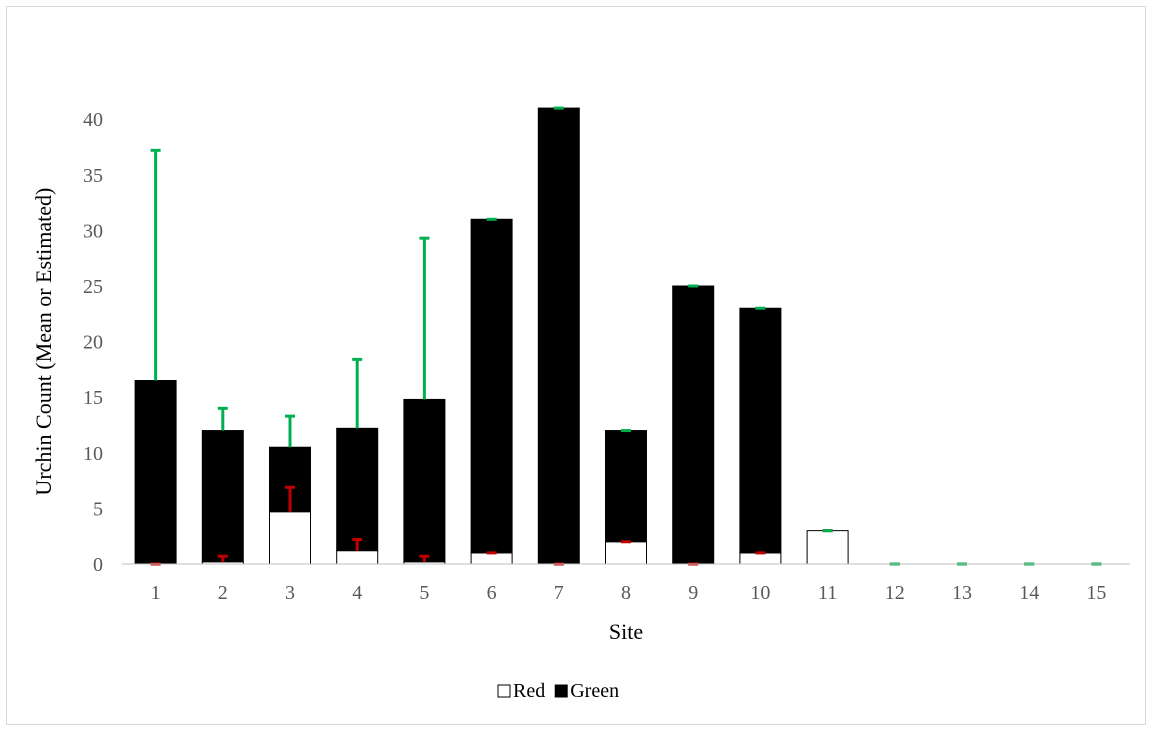  Describe the element at coordinates (1029, 593) in the screenshot. I see `x-tick-label: 14` at that location.